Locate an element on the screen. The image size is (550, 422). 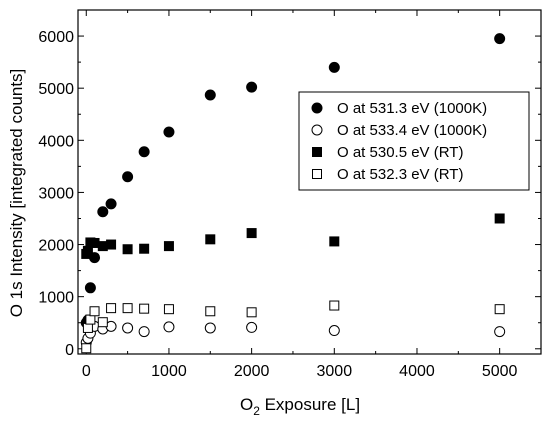
x-tick-label: 3000 is located at coordinates (335, 371).